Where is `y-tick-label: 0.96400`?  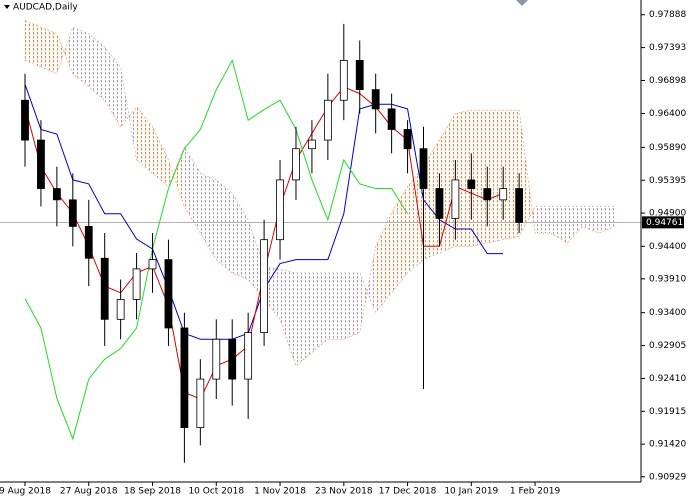
y-tick-label: 0.96400 is located at coordinates (667, 114).